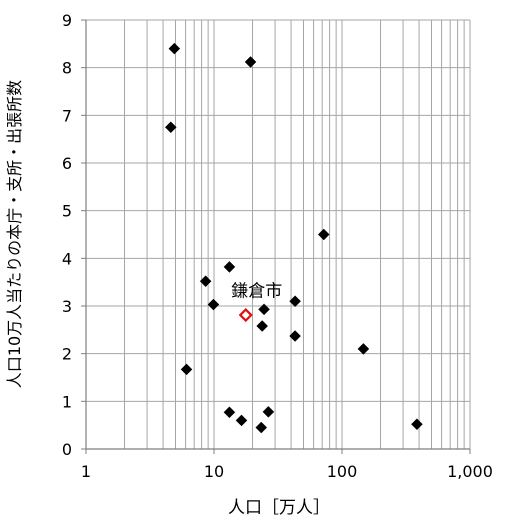 This screenshot has width=507, height=521. I want to click on annotations: 鎌倉市, so click(256, 291).